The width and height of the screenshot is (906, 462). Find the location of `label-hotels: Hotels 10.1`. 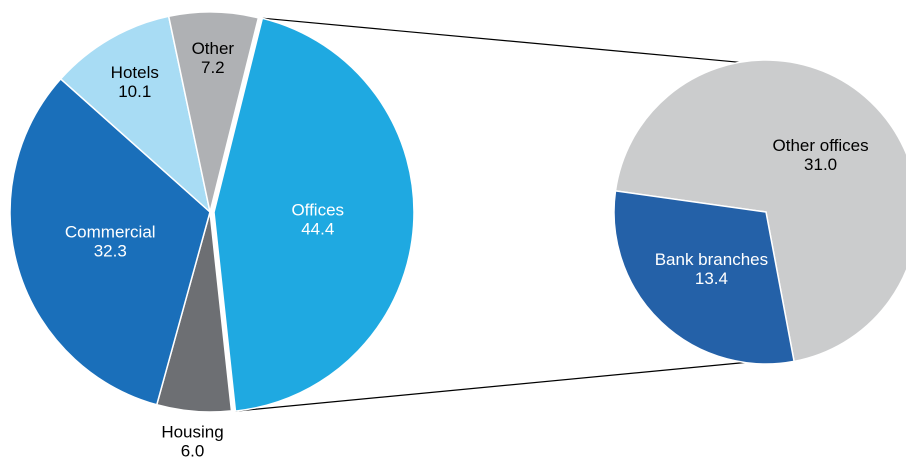

label-hotels: Hotels 10.1 is located at coordinates (135, 82).